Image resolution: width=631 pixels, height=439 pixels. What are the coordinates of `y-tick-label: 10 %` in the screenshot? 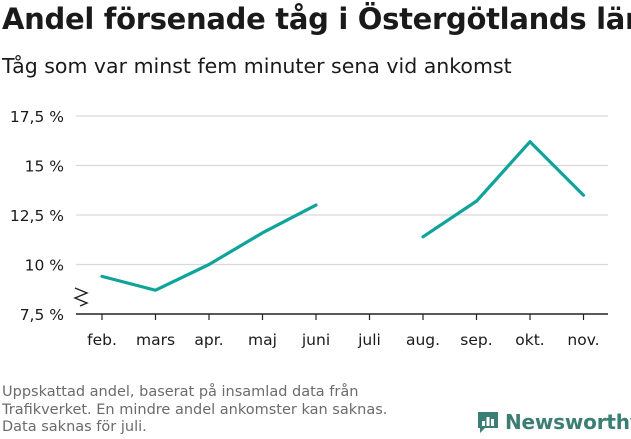 It's located at (44, 266).